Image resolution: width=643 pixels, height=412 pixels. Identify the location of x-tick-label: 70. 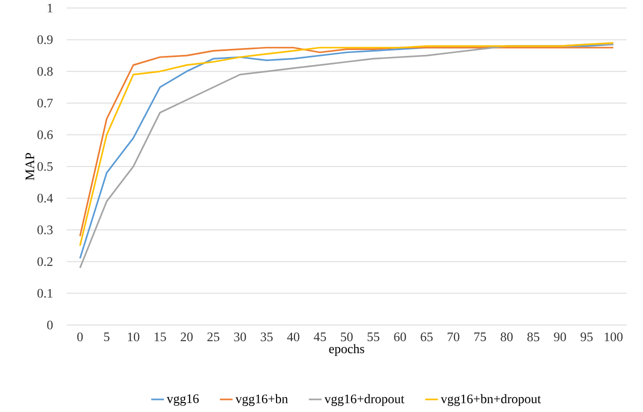
(454, 337).